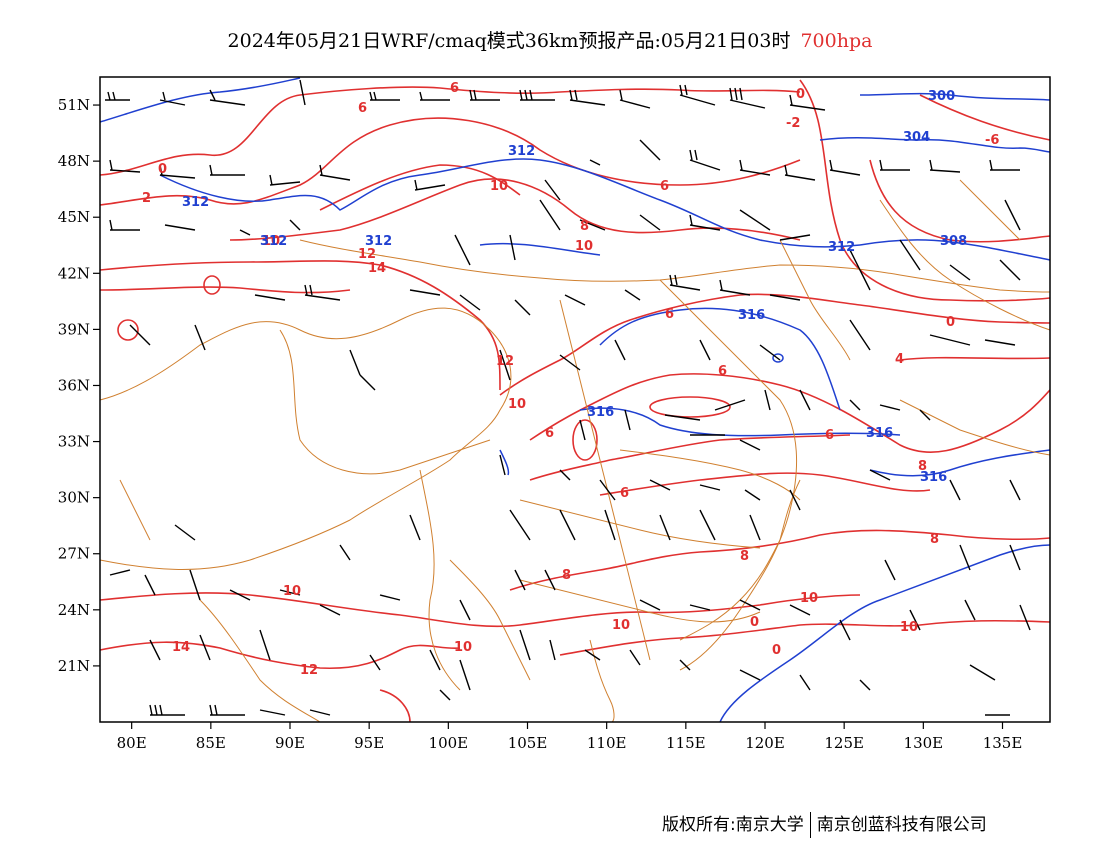 The width and height of the screenshot is (1100, 850). Describe the element at coordinates (74, 385) in the screenshot. I see `lat-tick-label: 36N` at that location.